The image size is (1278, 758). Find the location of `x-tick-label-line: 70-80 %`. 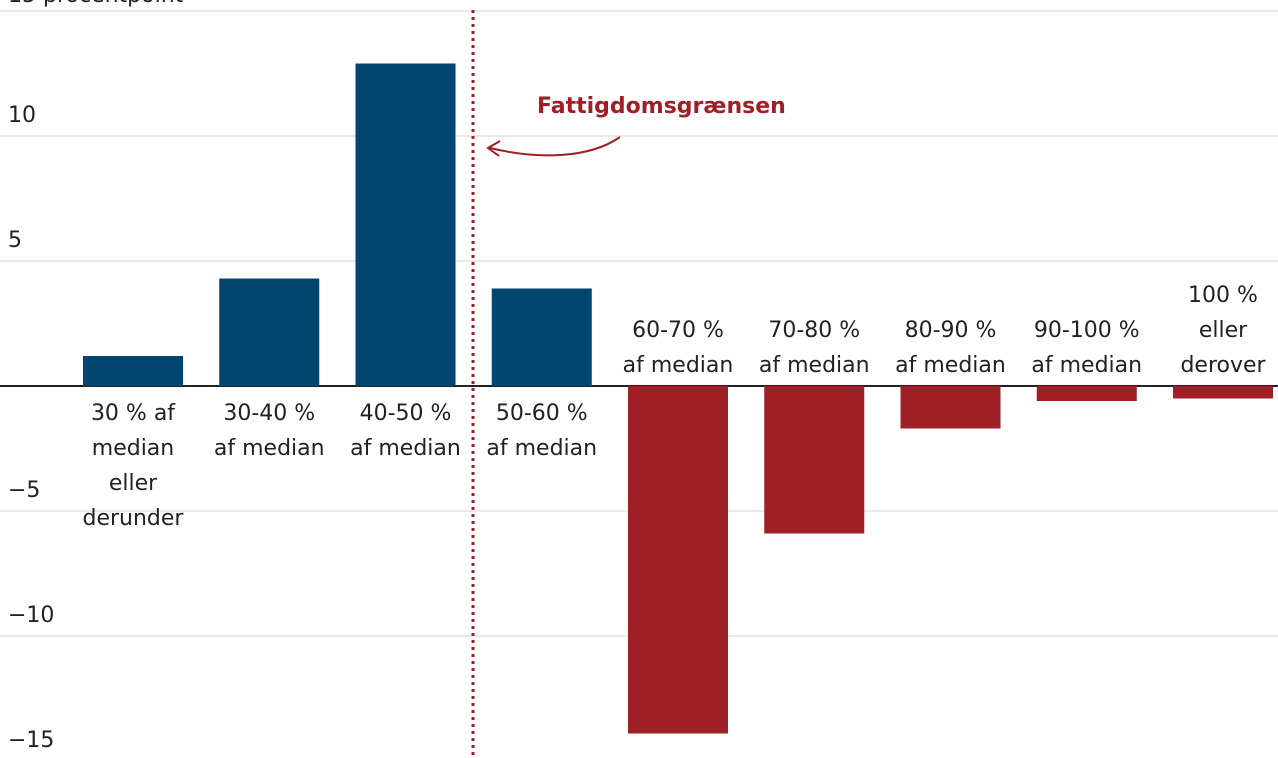

x-tick-label-line: 70-80 % is located at coordinates (814, 330).